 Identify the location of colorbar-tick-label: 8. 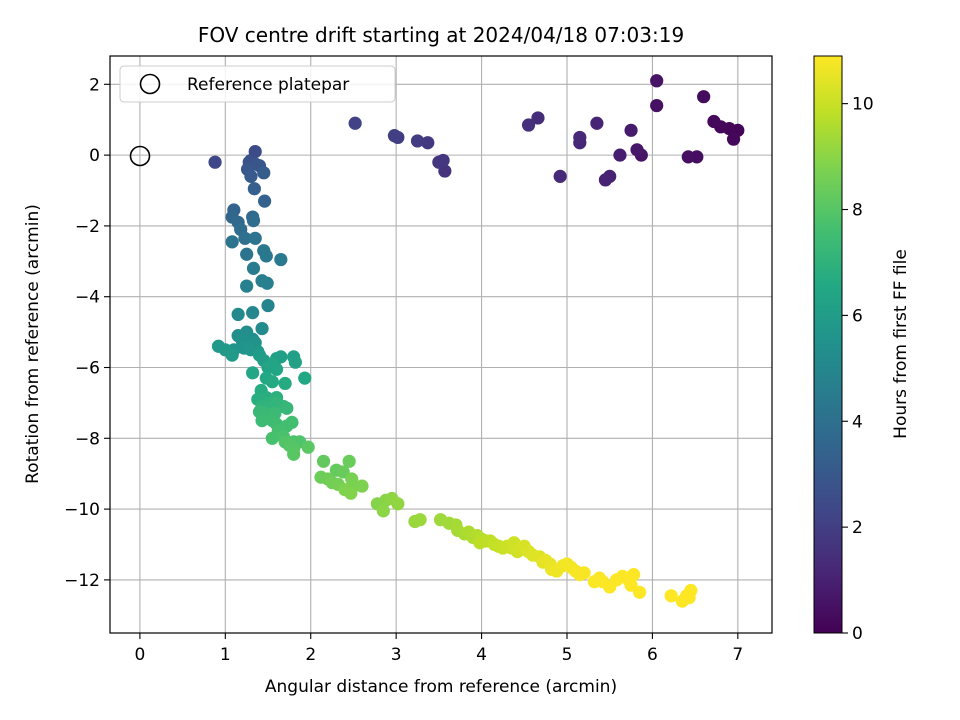
(857, 211).